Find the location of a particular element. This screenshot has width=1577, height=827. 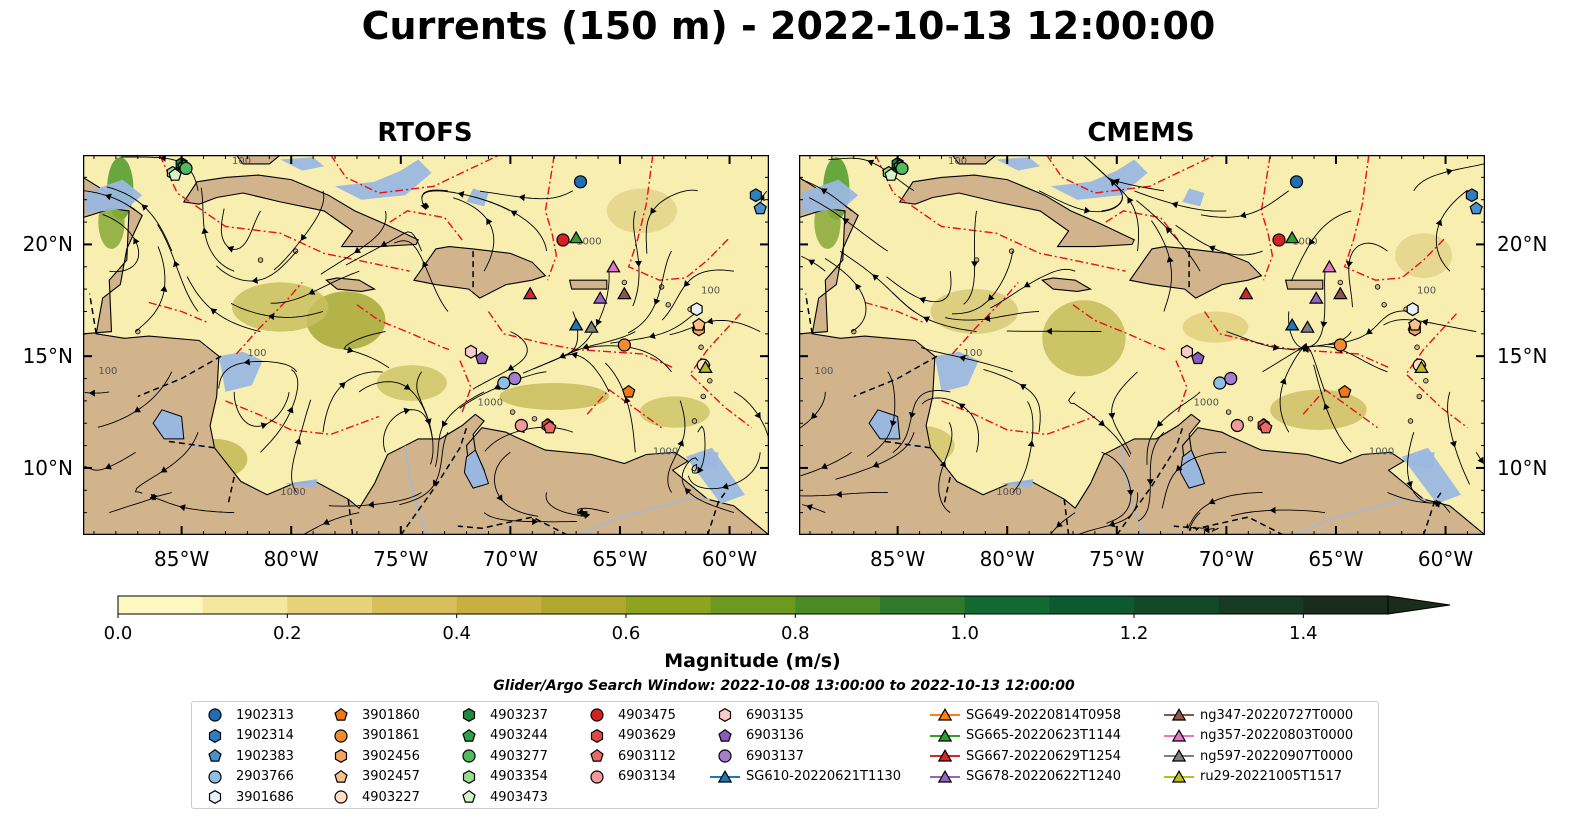

colorbar-tick-label: 1.0 is located at coordinates (964, 633).